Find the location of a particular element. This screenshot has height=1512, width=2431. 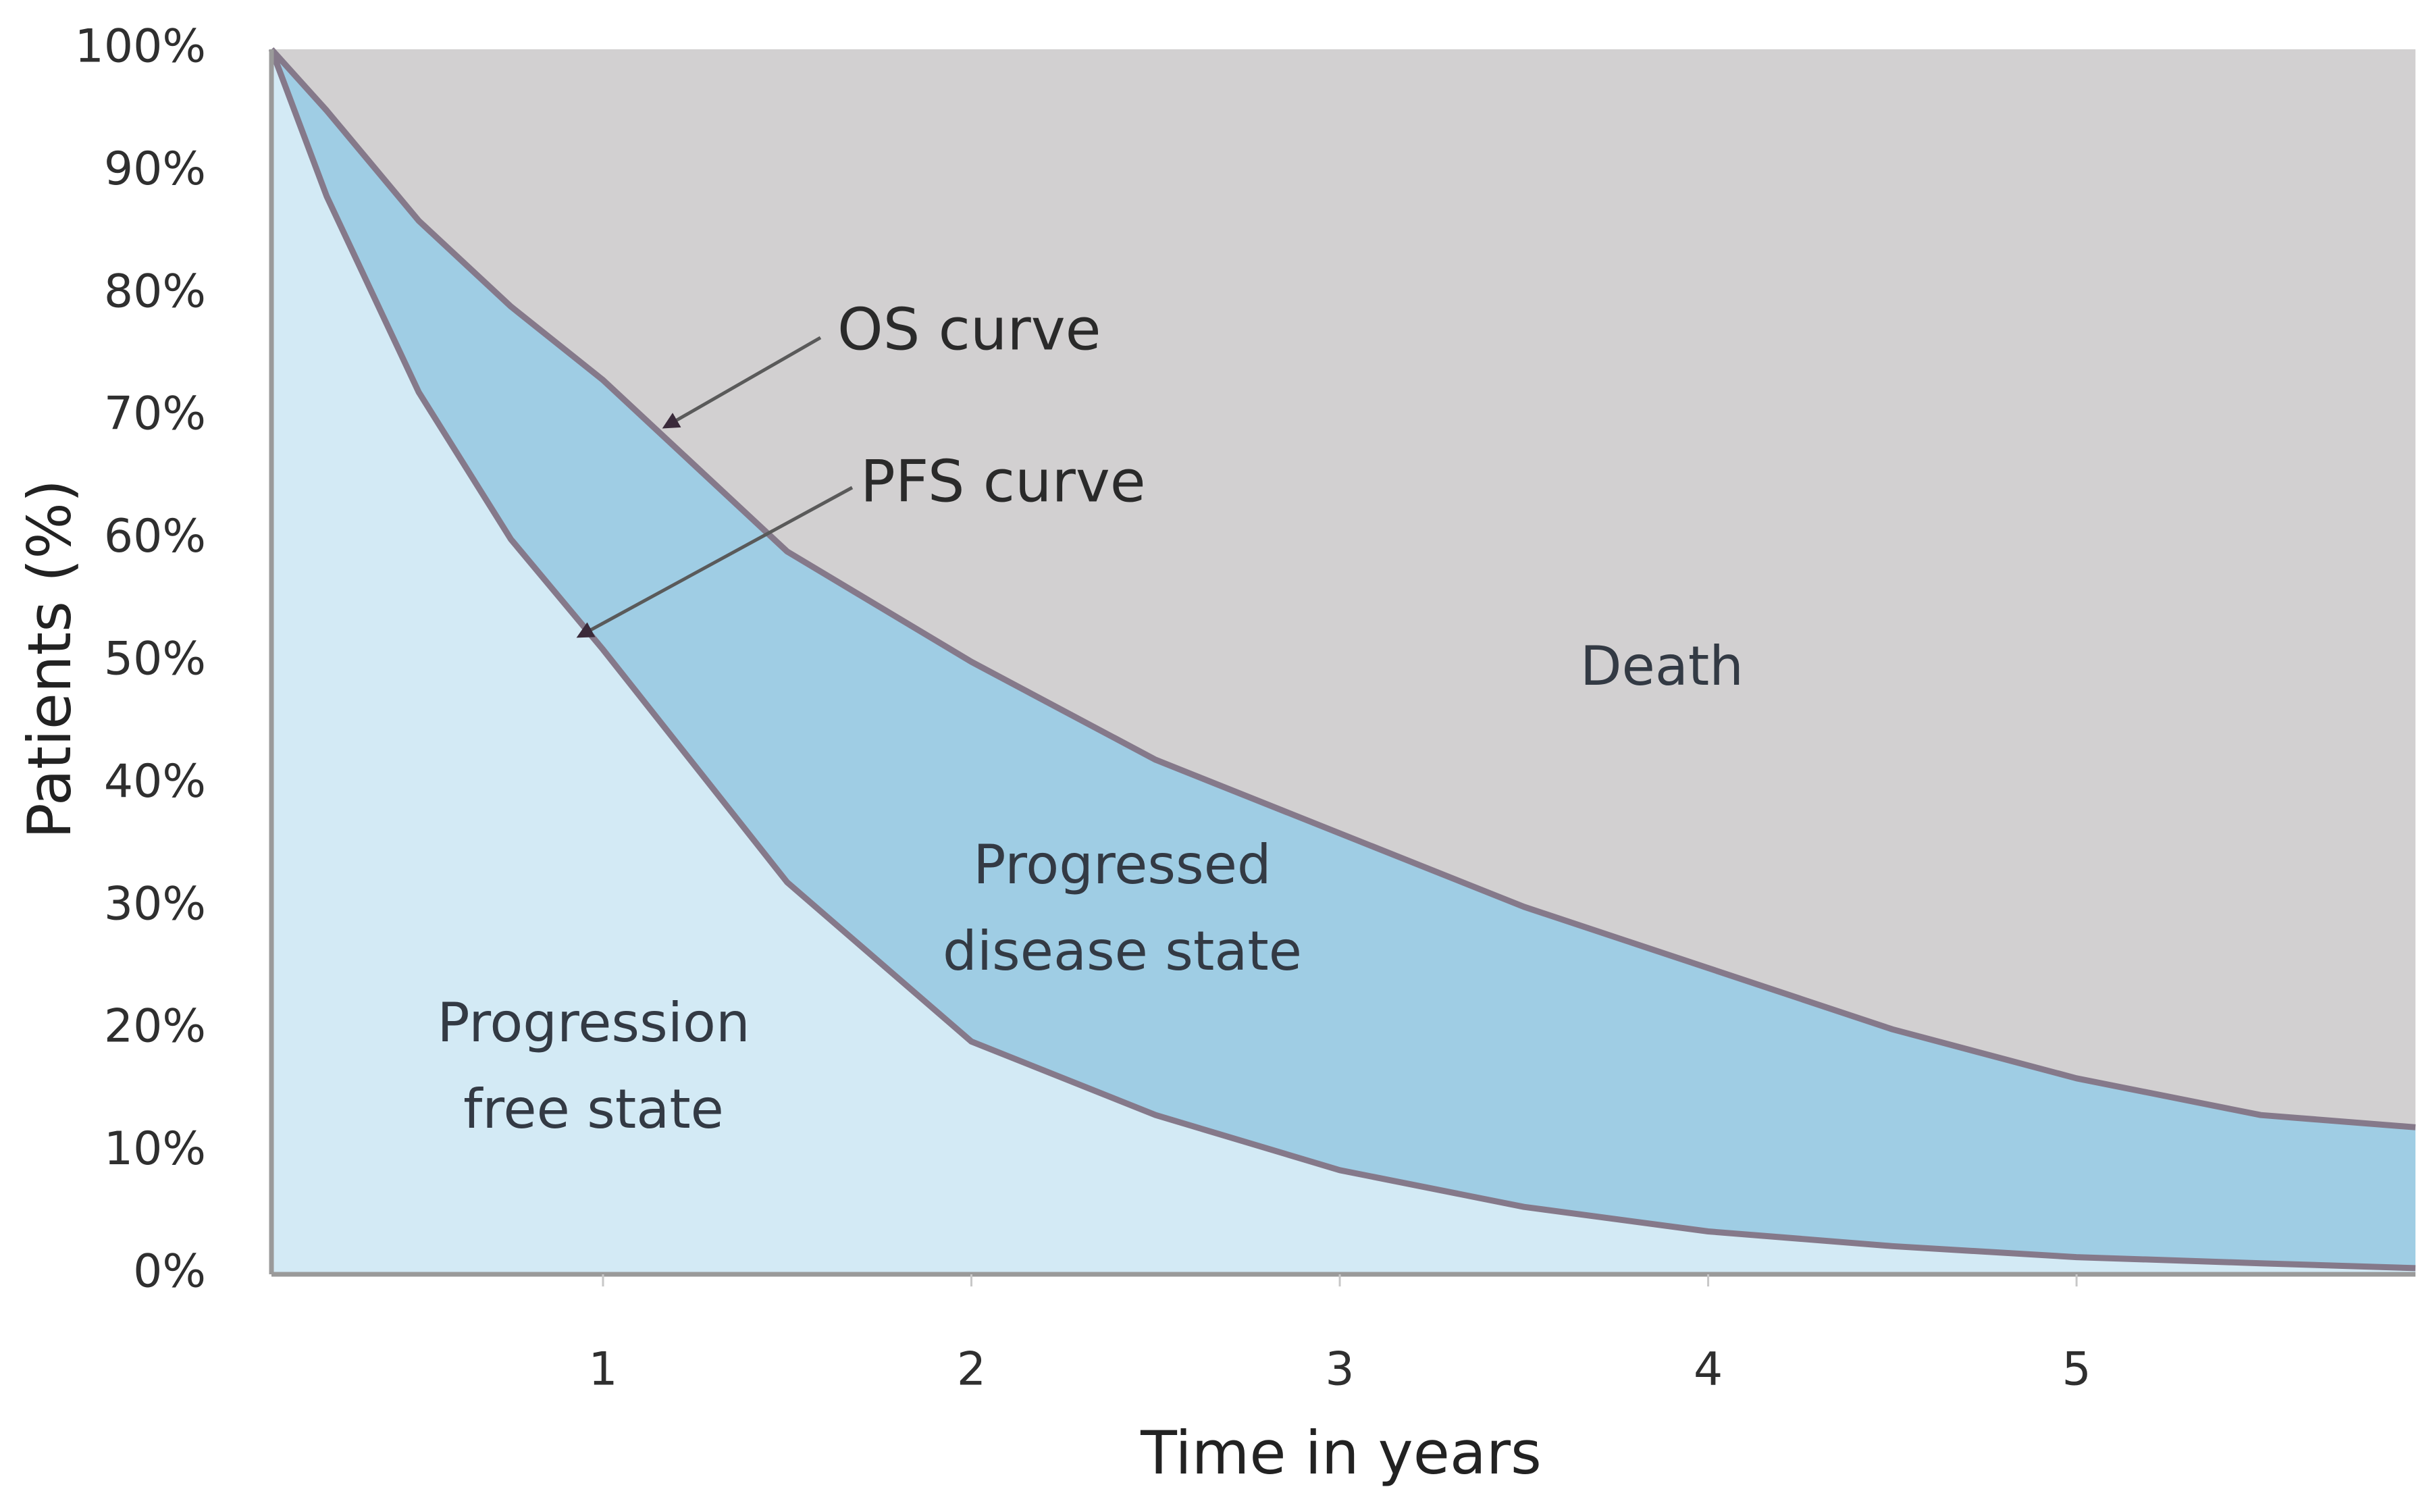

y-tick-label: 100% is located at coordinates (140, 47).